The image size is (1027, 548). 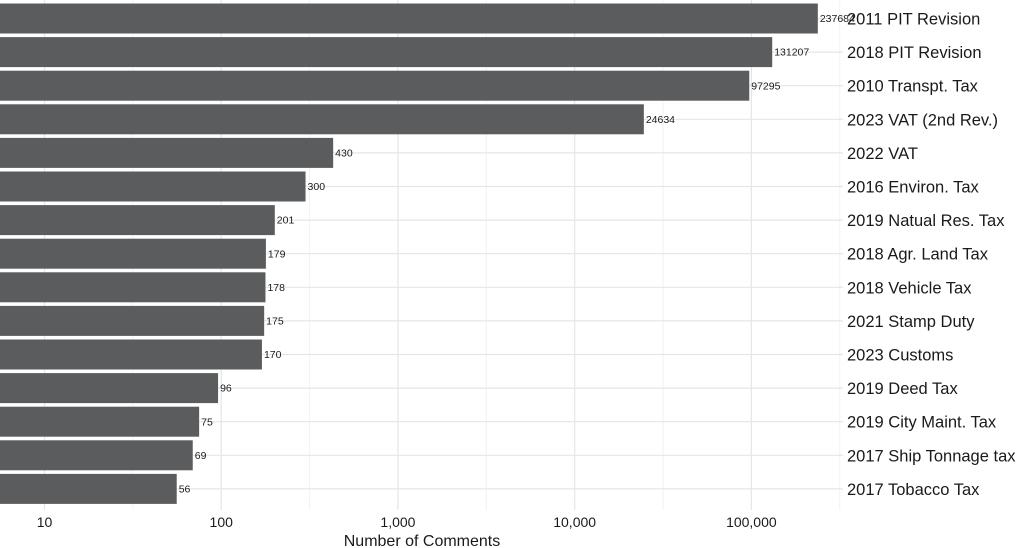 I want to click on bar-value-label: 96, so click(x=226, y=389).